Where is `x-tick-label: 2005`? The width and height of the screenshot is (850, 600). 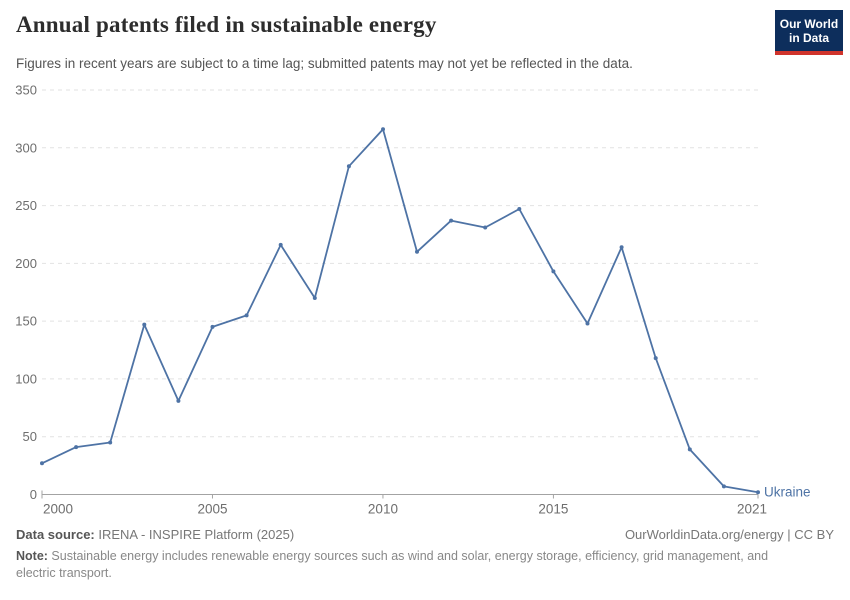 x-tick-label: 2005 is located at coordinates (212, 509).